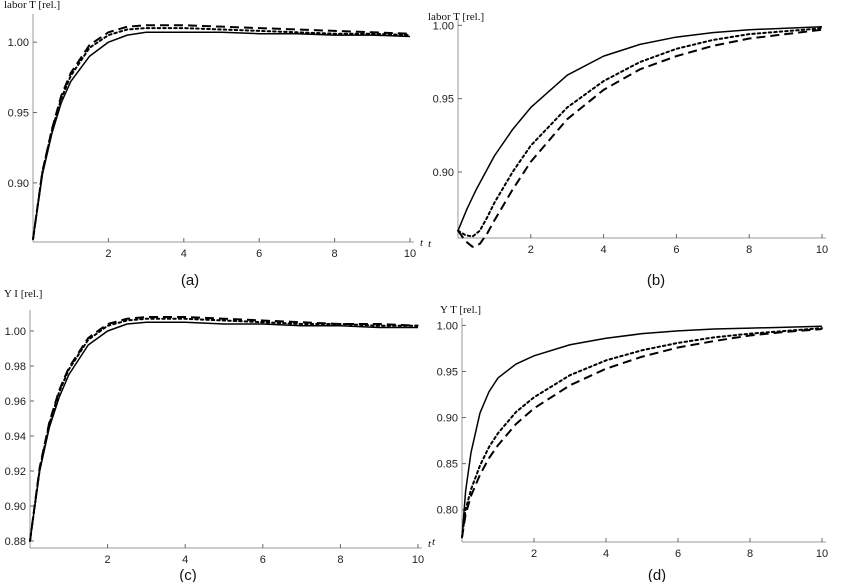 The height and width of the screenshot is (582, 850). I want to click on y-axis-label: Y T [rel.], so click(460, 310).